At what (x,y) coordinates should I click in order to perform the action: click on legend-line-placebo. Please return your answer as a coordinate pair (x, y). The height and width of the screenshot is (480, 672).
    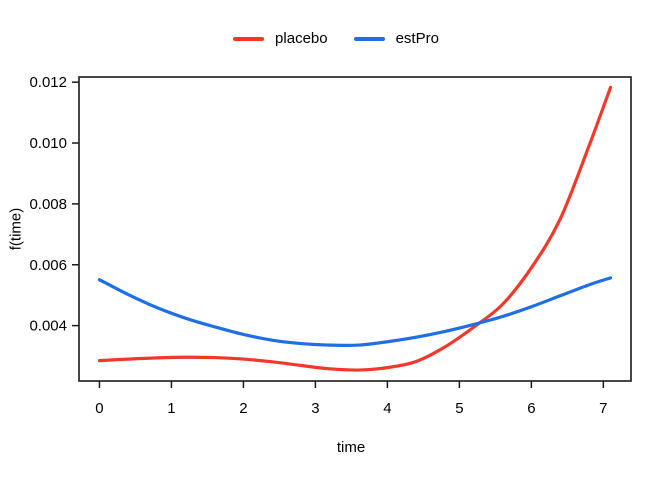
    Looking at the image, I should click on (249, 39).